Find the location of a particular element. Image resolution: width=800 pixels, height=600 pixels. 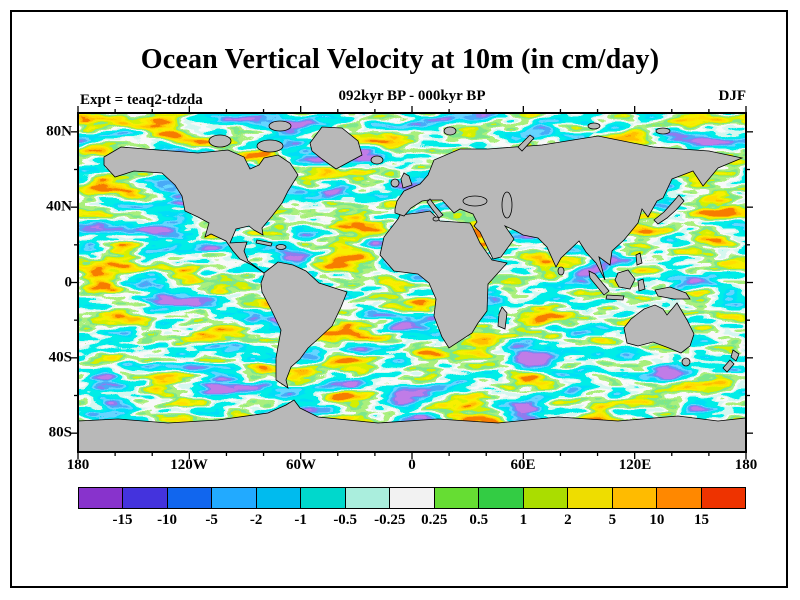

landmass-eurasia is located at coordinates (569, 208).